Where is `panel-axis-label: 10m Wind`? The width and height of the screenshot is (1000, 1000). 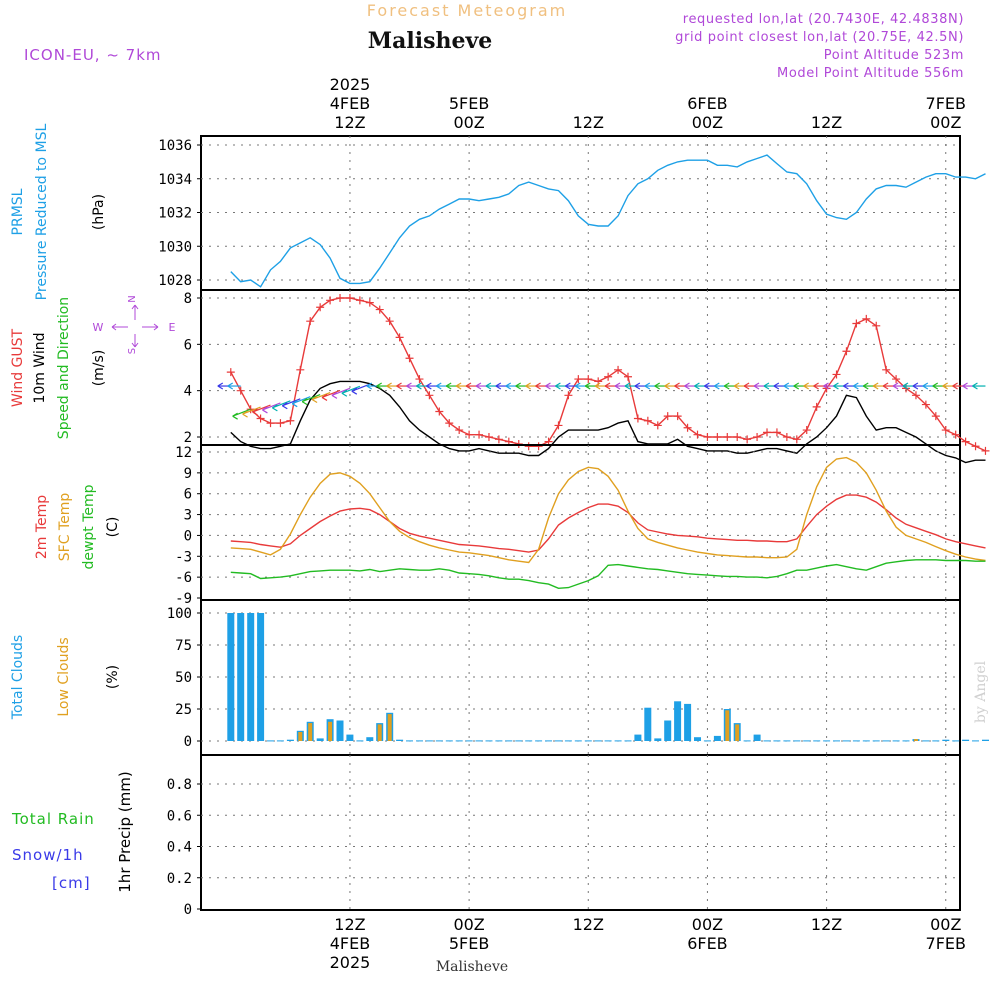 panel-axis-label: 10m Wind is located at coordinates (40, 367).